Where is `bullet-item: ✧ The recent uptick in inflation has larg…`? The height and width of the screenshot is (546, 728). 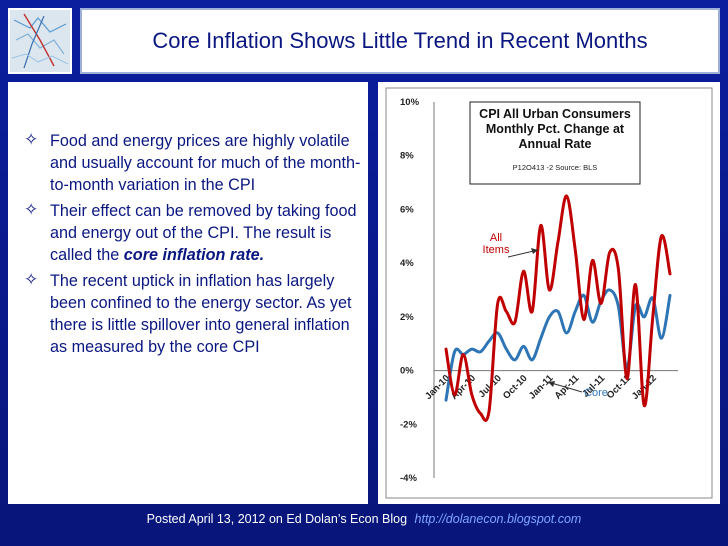
bullet-item: ✧ The recent uptick in inflation has larg… is located at coordinates (191, 314).